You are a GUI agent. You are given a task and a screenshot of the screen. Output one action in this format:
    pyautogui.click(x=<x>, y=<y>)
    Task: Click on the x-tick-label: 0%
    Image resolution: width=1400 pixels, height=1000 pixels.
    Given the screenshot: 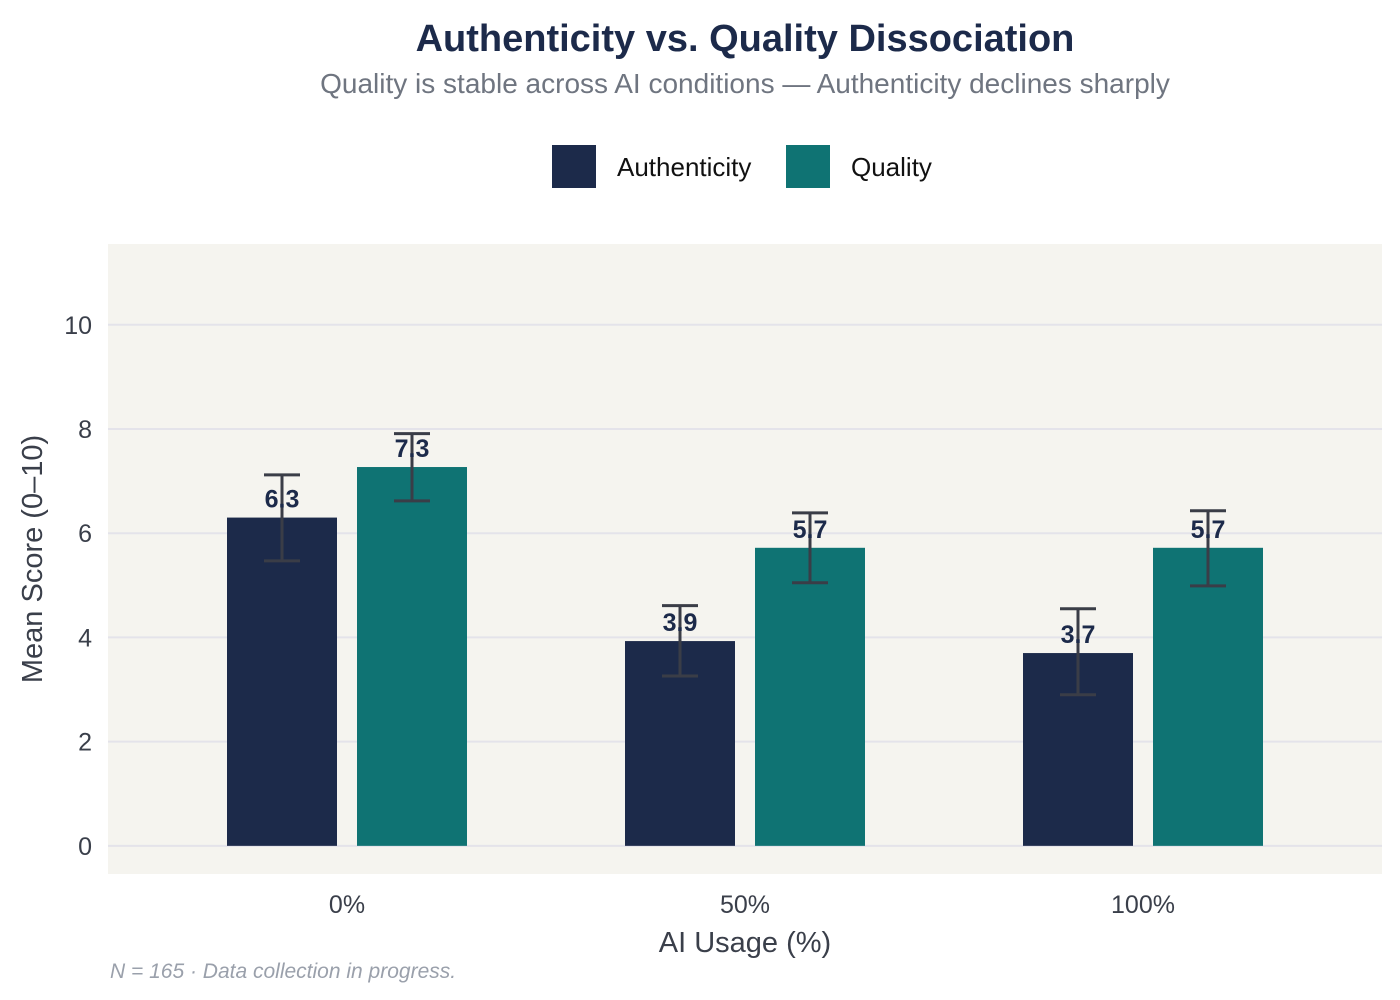 What is the action you would take?
    pyautogui.click(x=347, y=905)
    